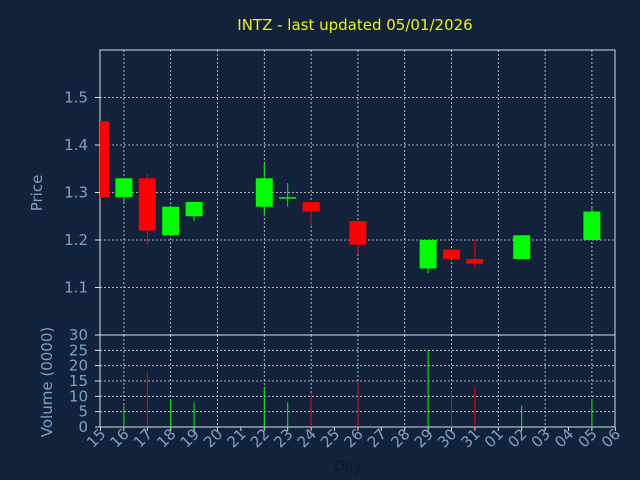  I want to click on x-tick-label: 18, so click(166, 438).